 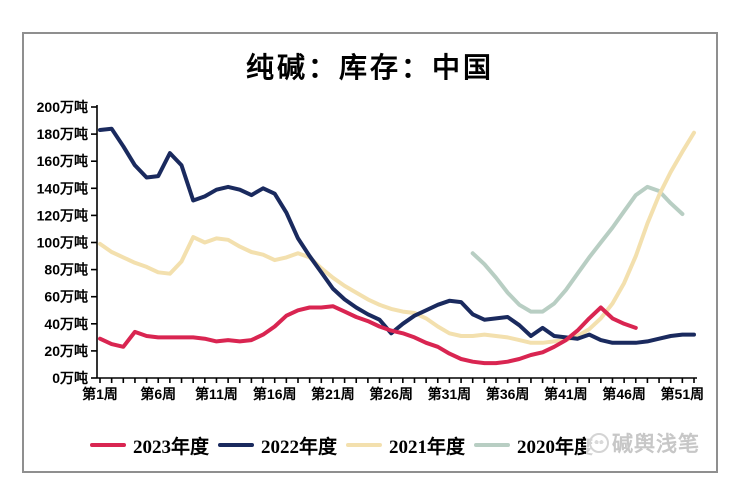 I want to click on legend-item-2023: 2023年度, so click(x=149, y=445).